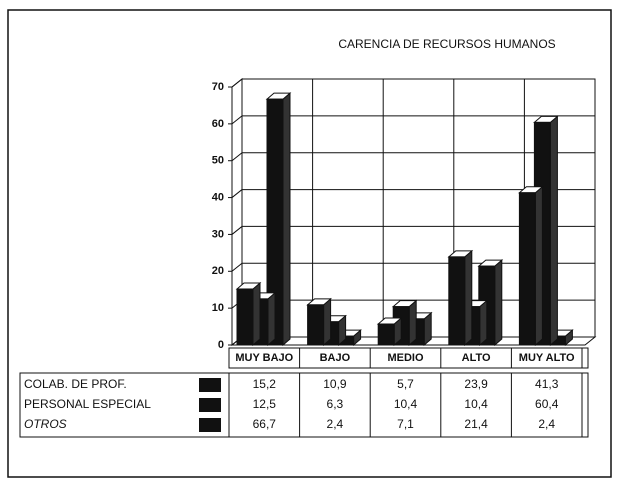 The width and height of the screenshot is (617, 484). Describe the element at coordinates (304, 405) in the screenshot. I see `table-box` at that location.